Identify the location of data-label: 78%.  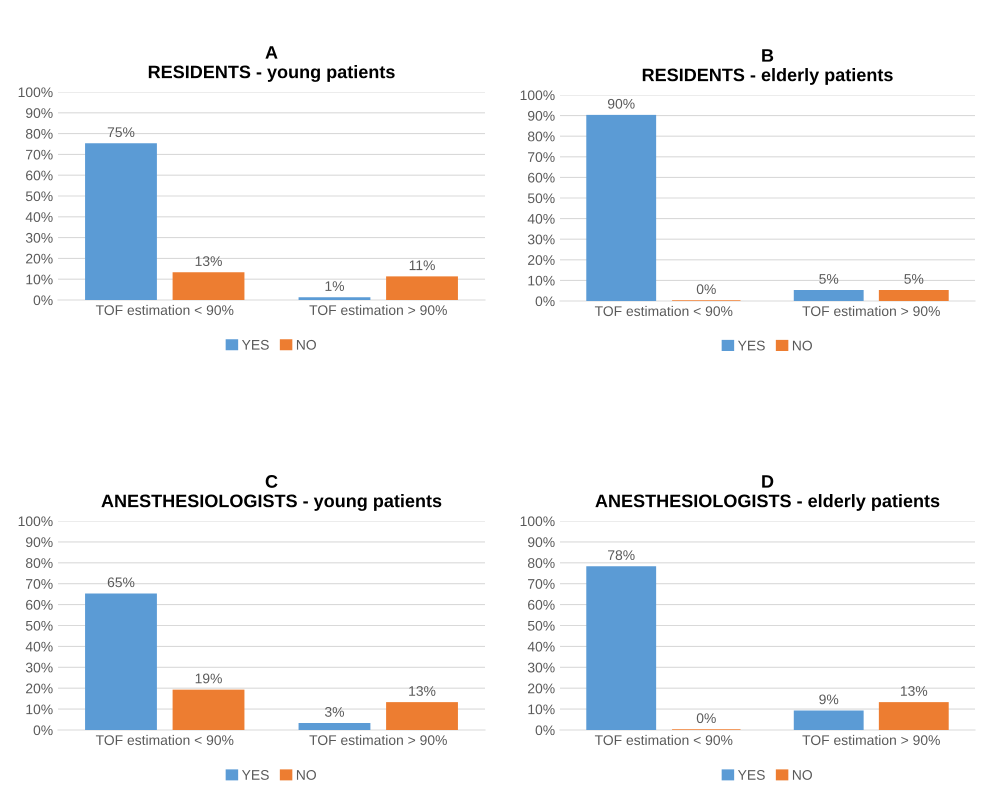
(621, 555).